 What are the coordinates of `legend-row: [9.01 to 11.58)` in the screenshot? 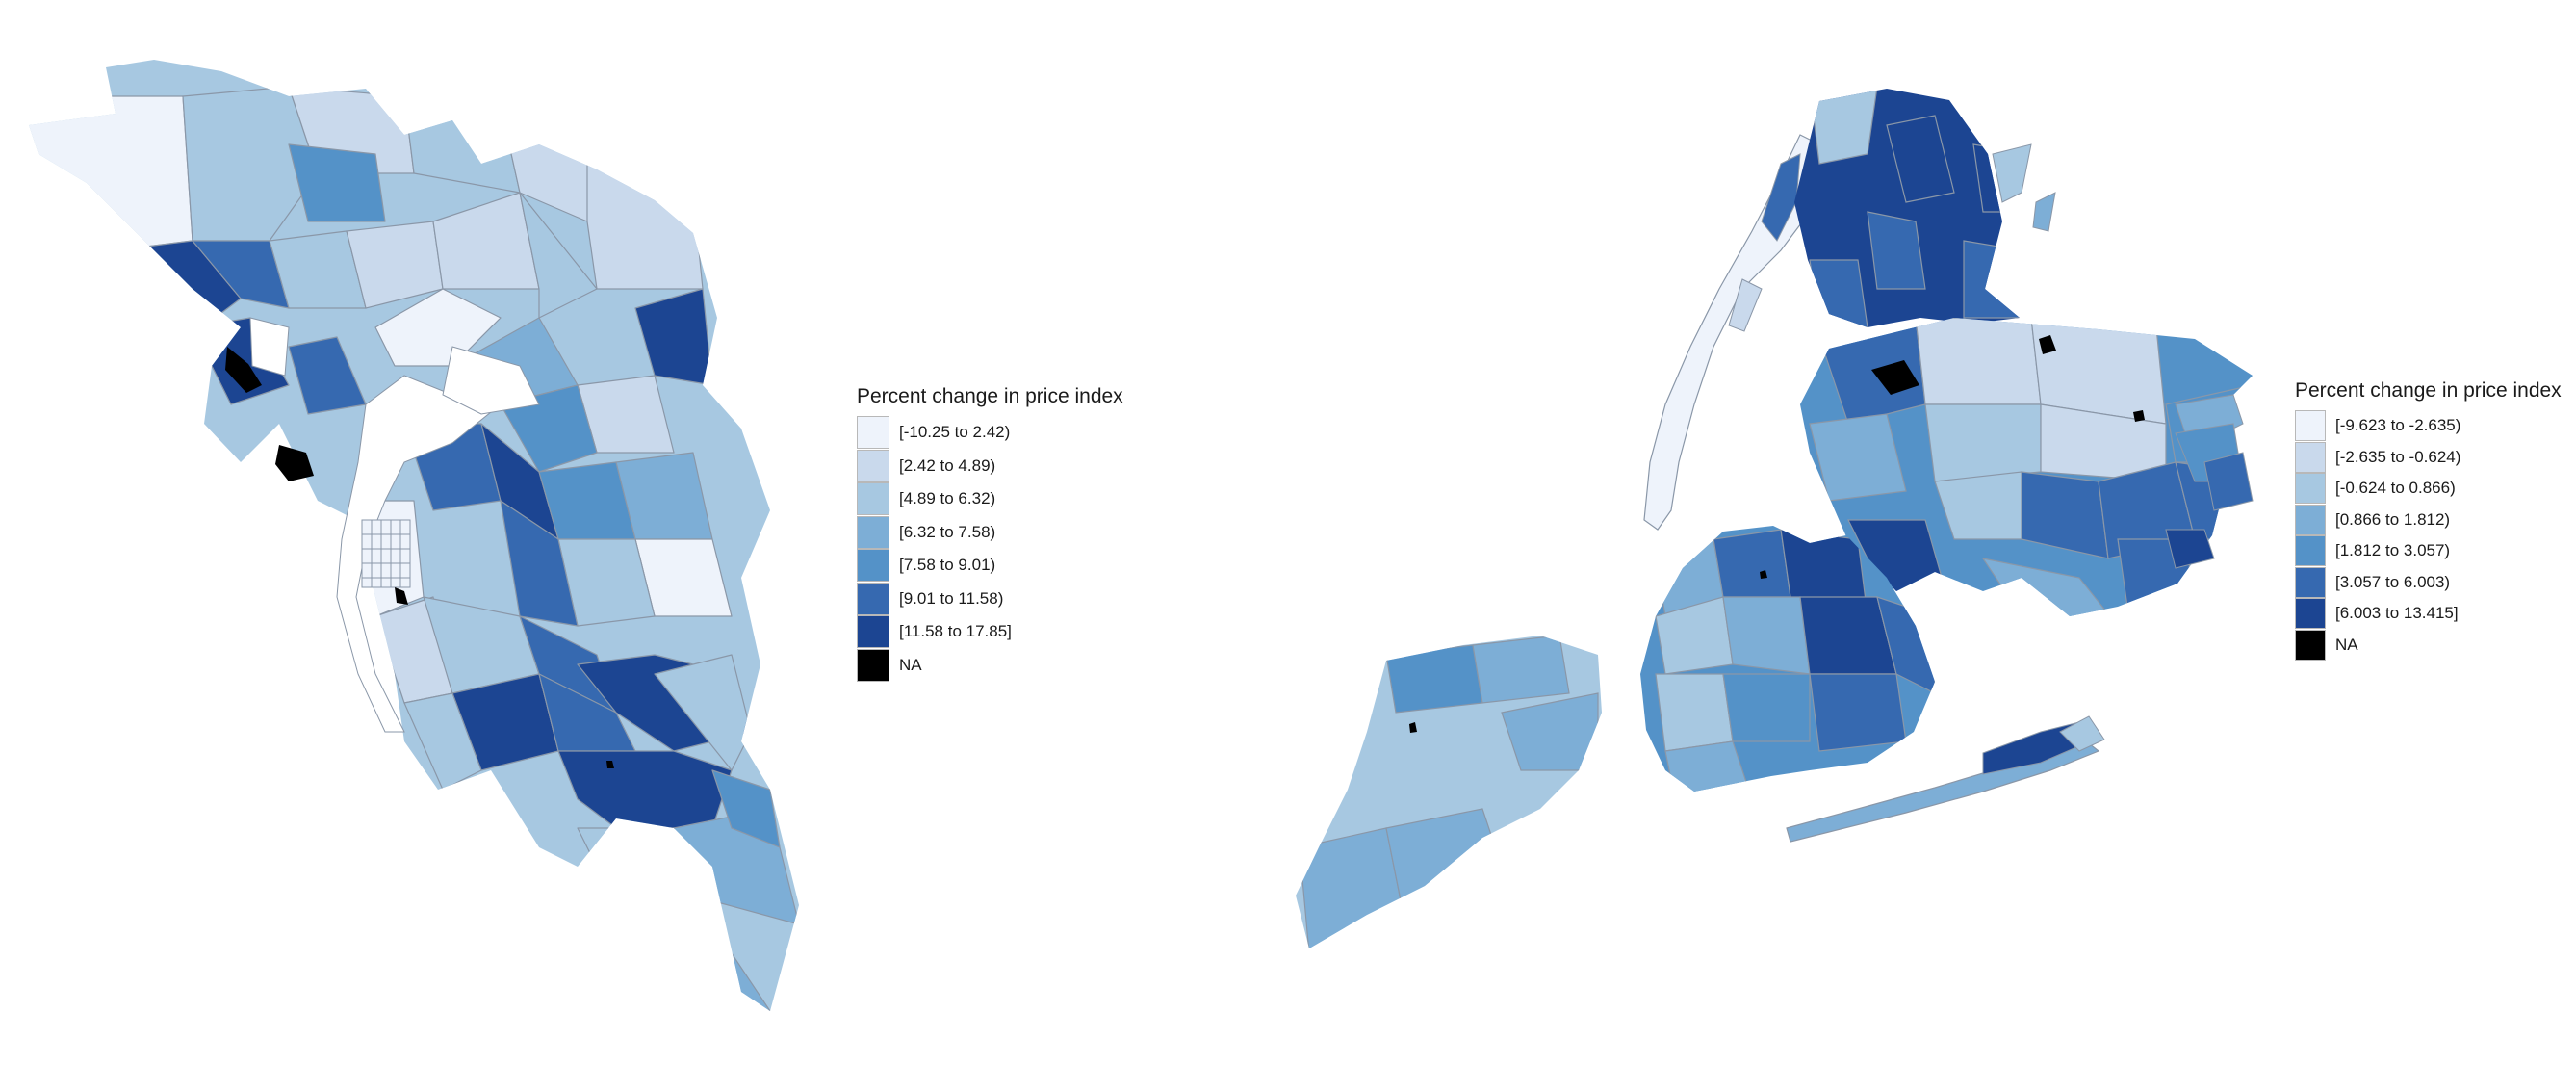 It's located at (990, 599).